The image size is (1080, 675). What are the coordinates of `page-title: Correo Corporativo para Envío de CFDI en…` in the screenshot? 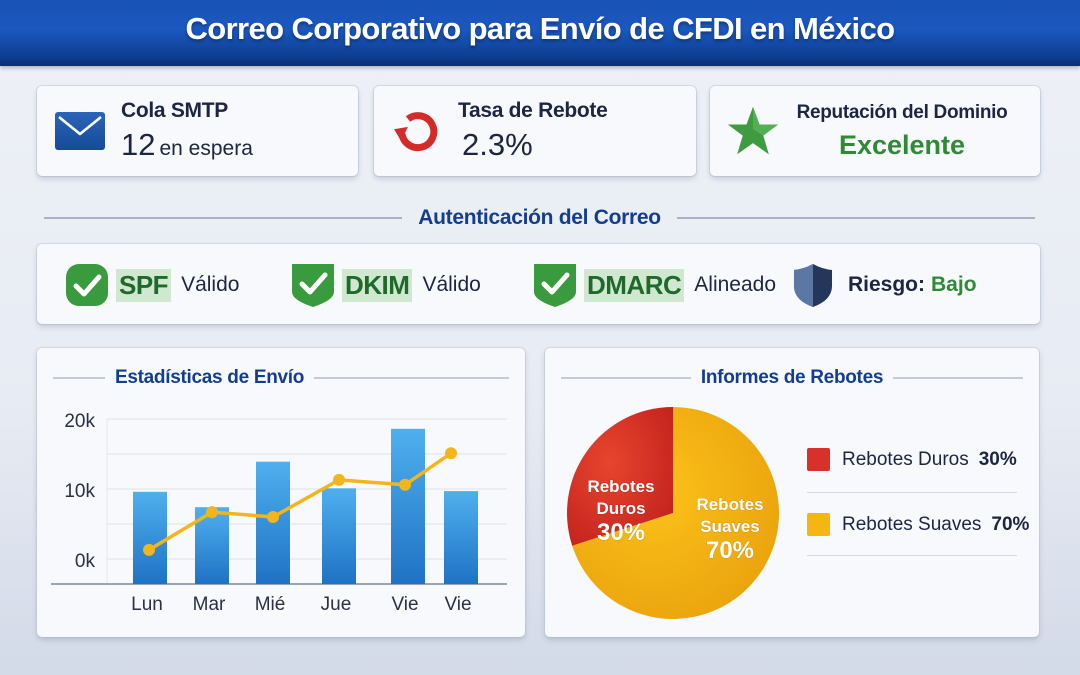 It's located at (540, 28).